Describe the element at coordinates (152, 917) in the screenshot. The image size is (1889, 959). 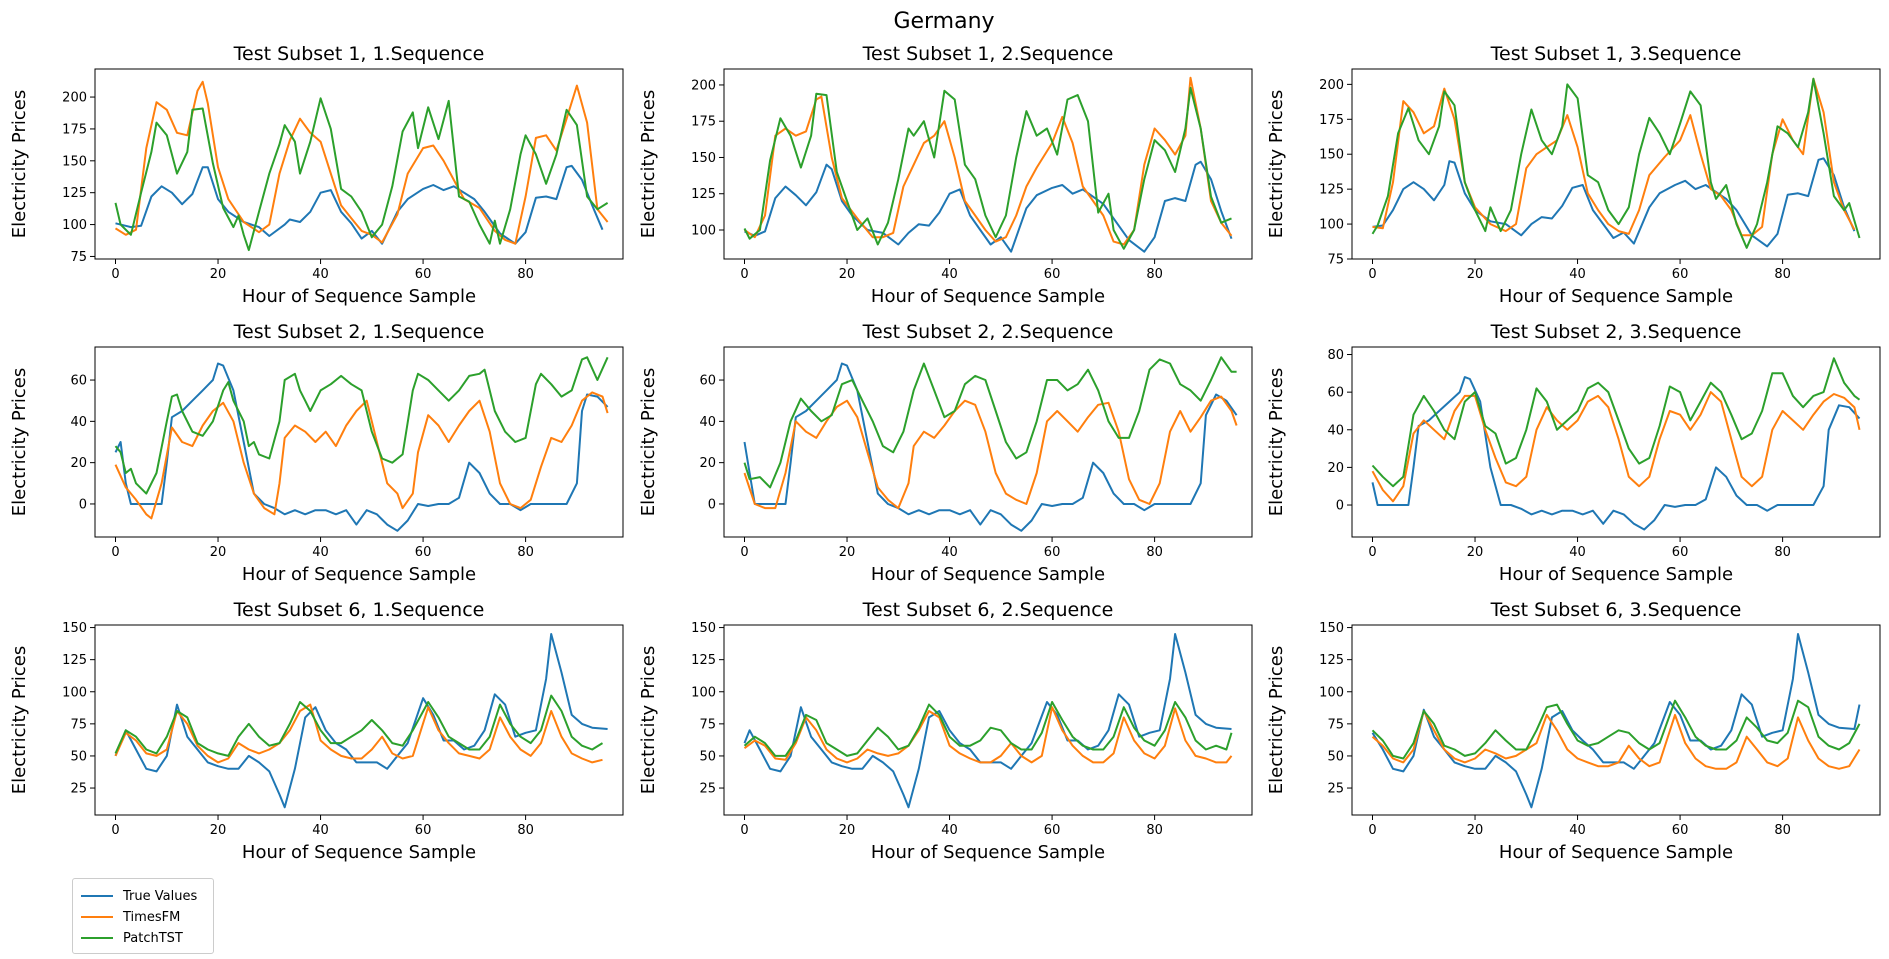
I see `legend-label-timesfm: TimesFM` at that location.